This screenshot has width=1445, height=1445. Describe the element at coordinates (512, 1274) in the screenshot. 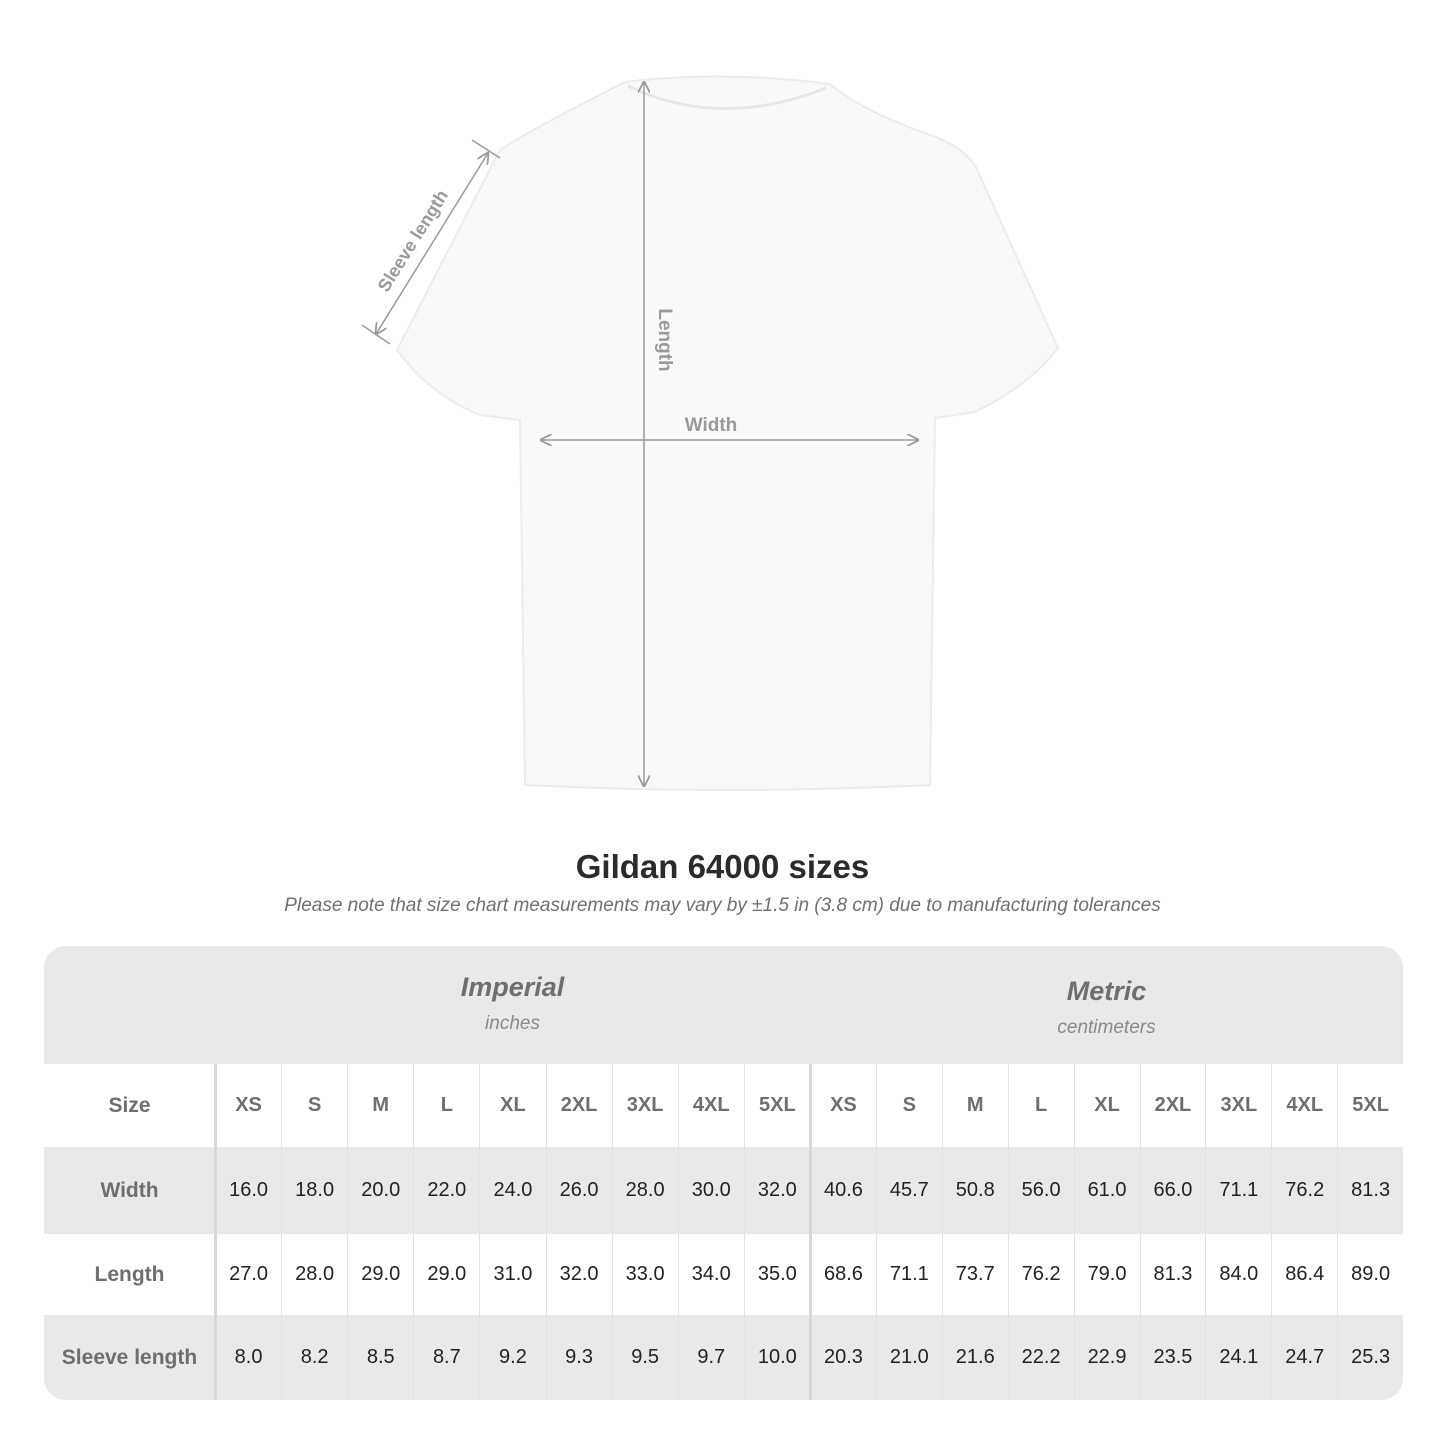

I see `table-cell: 31.0` at that location.